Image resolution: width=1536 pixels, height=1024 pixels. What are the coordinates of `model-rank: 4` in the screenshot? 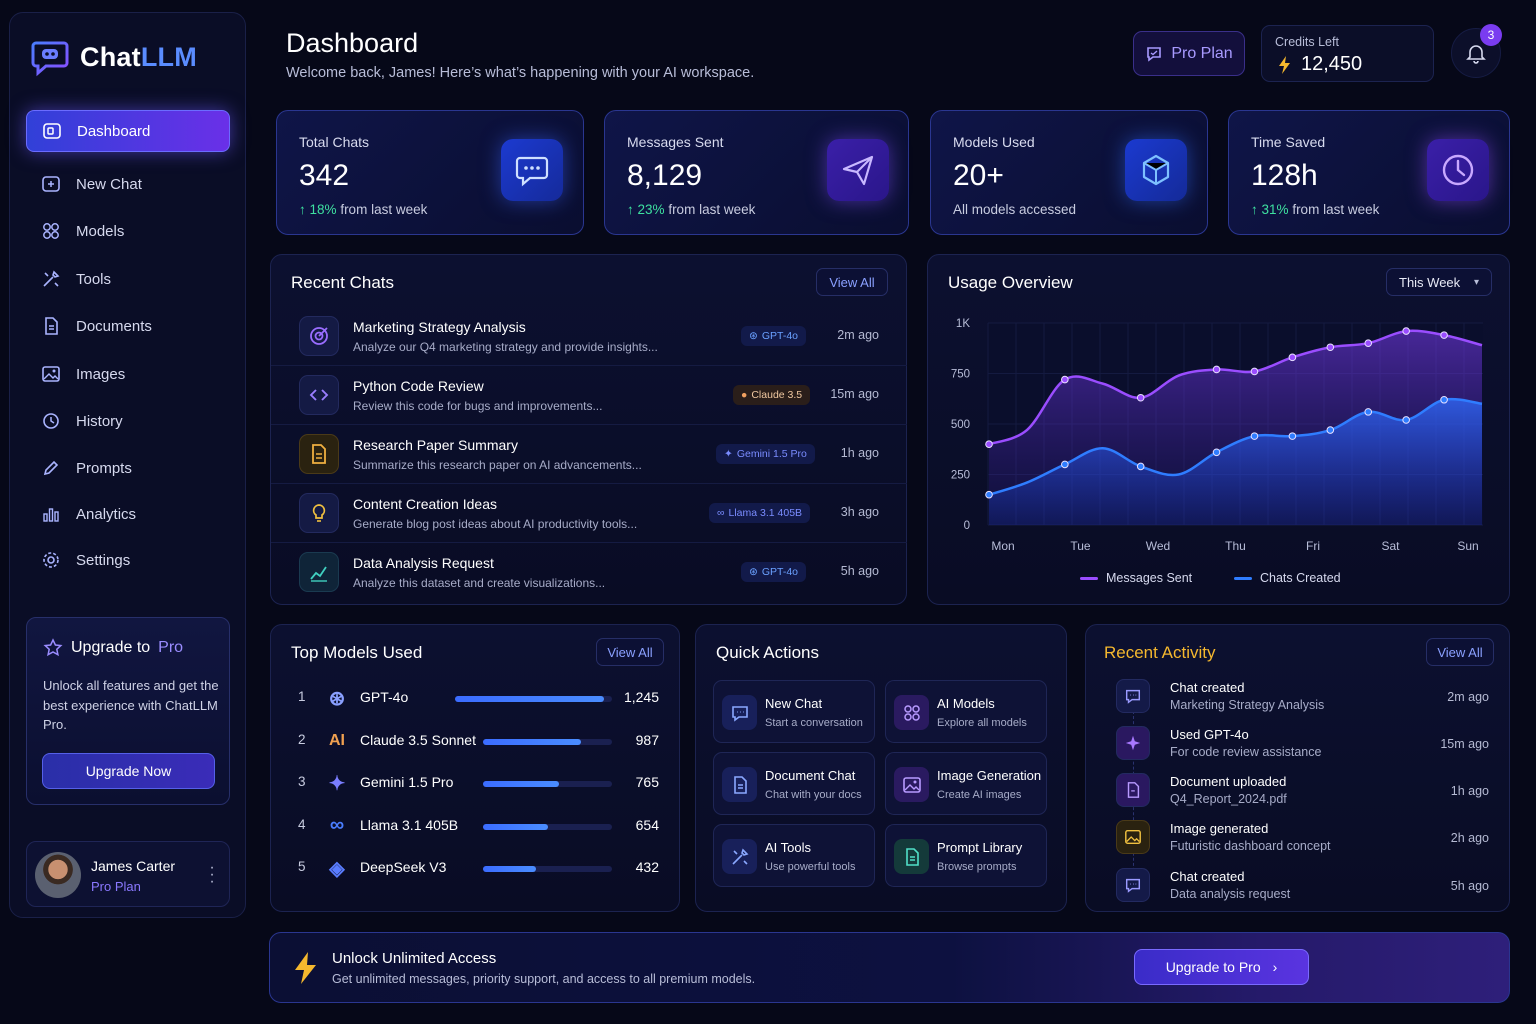 It's located at (302, 824).